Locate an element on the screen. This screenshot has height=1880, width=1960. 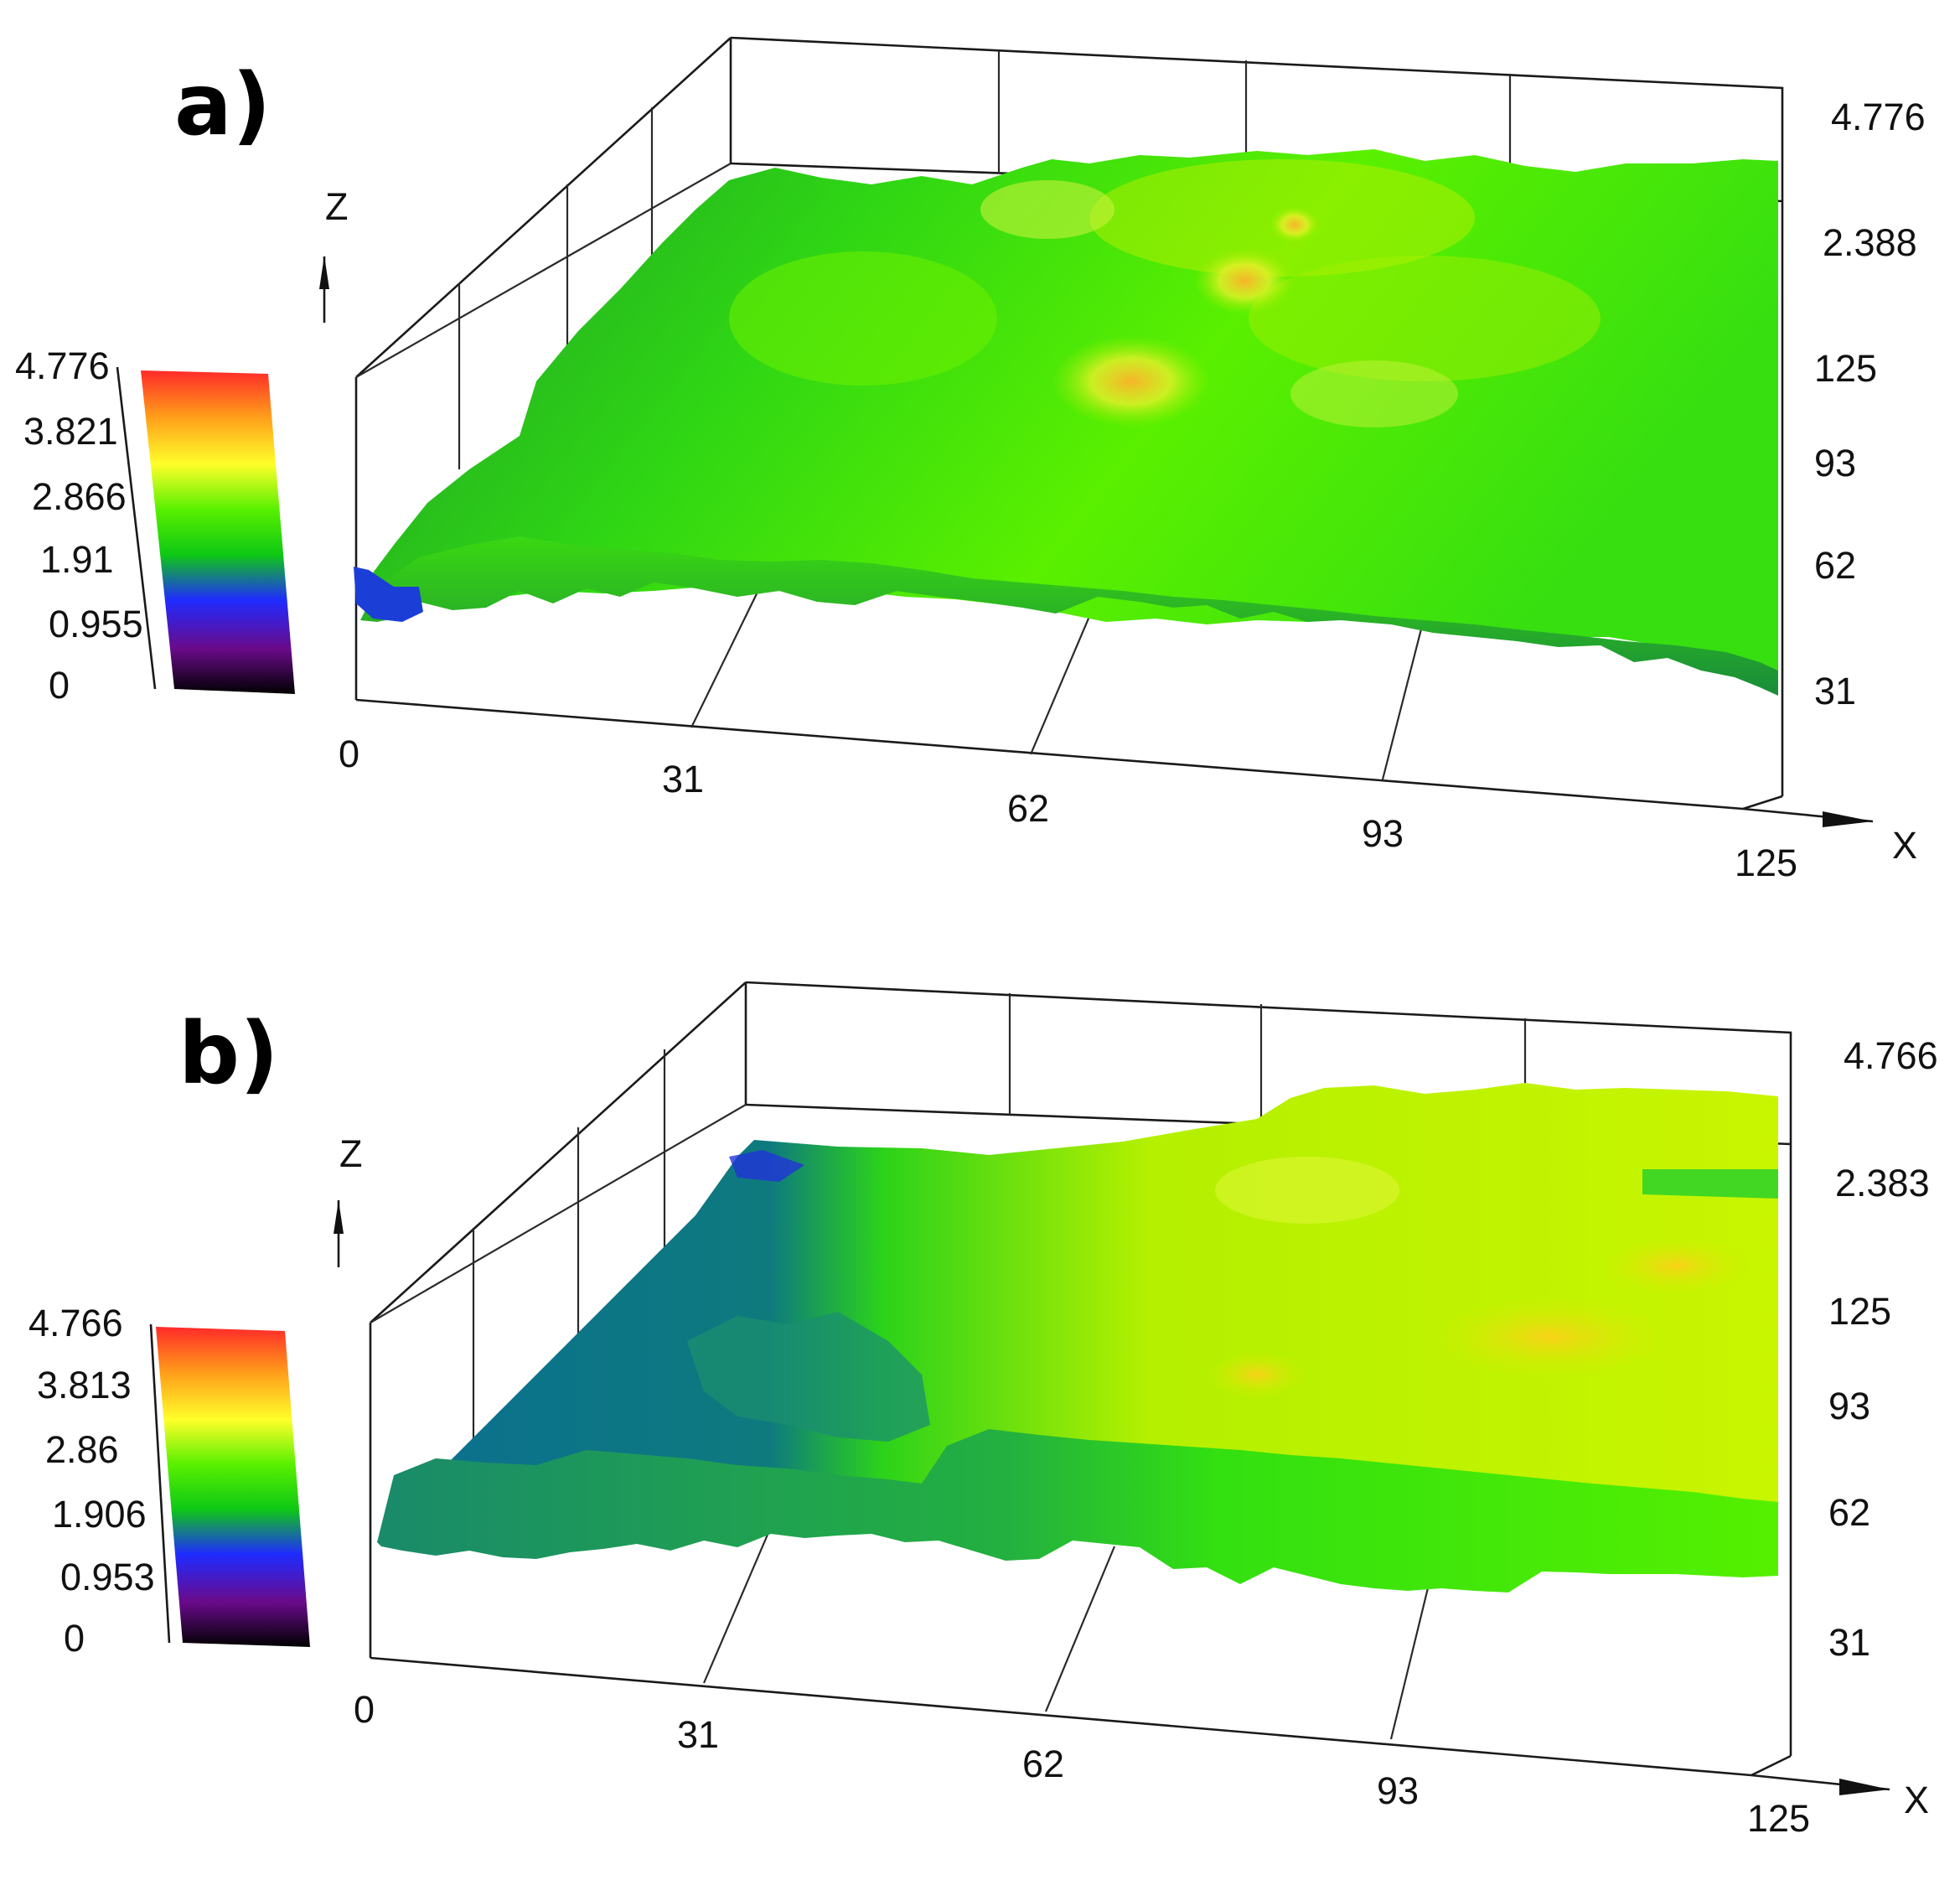
panel-b-y-ticks: 125 93 62 31 is located at coordinates (1860, 1477).